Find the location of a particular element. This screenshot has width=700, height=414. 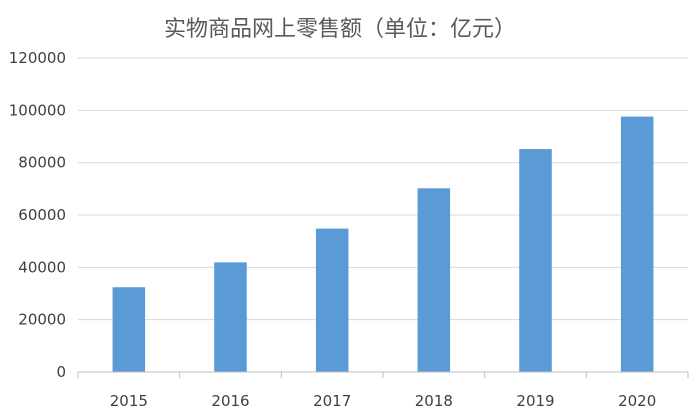

y-tick-label: 40000 is located at coordinates (42, 267).